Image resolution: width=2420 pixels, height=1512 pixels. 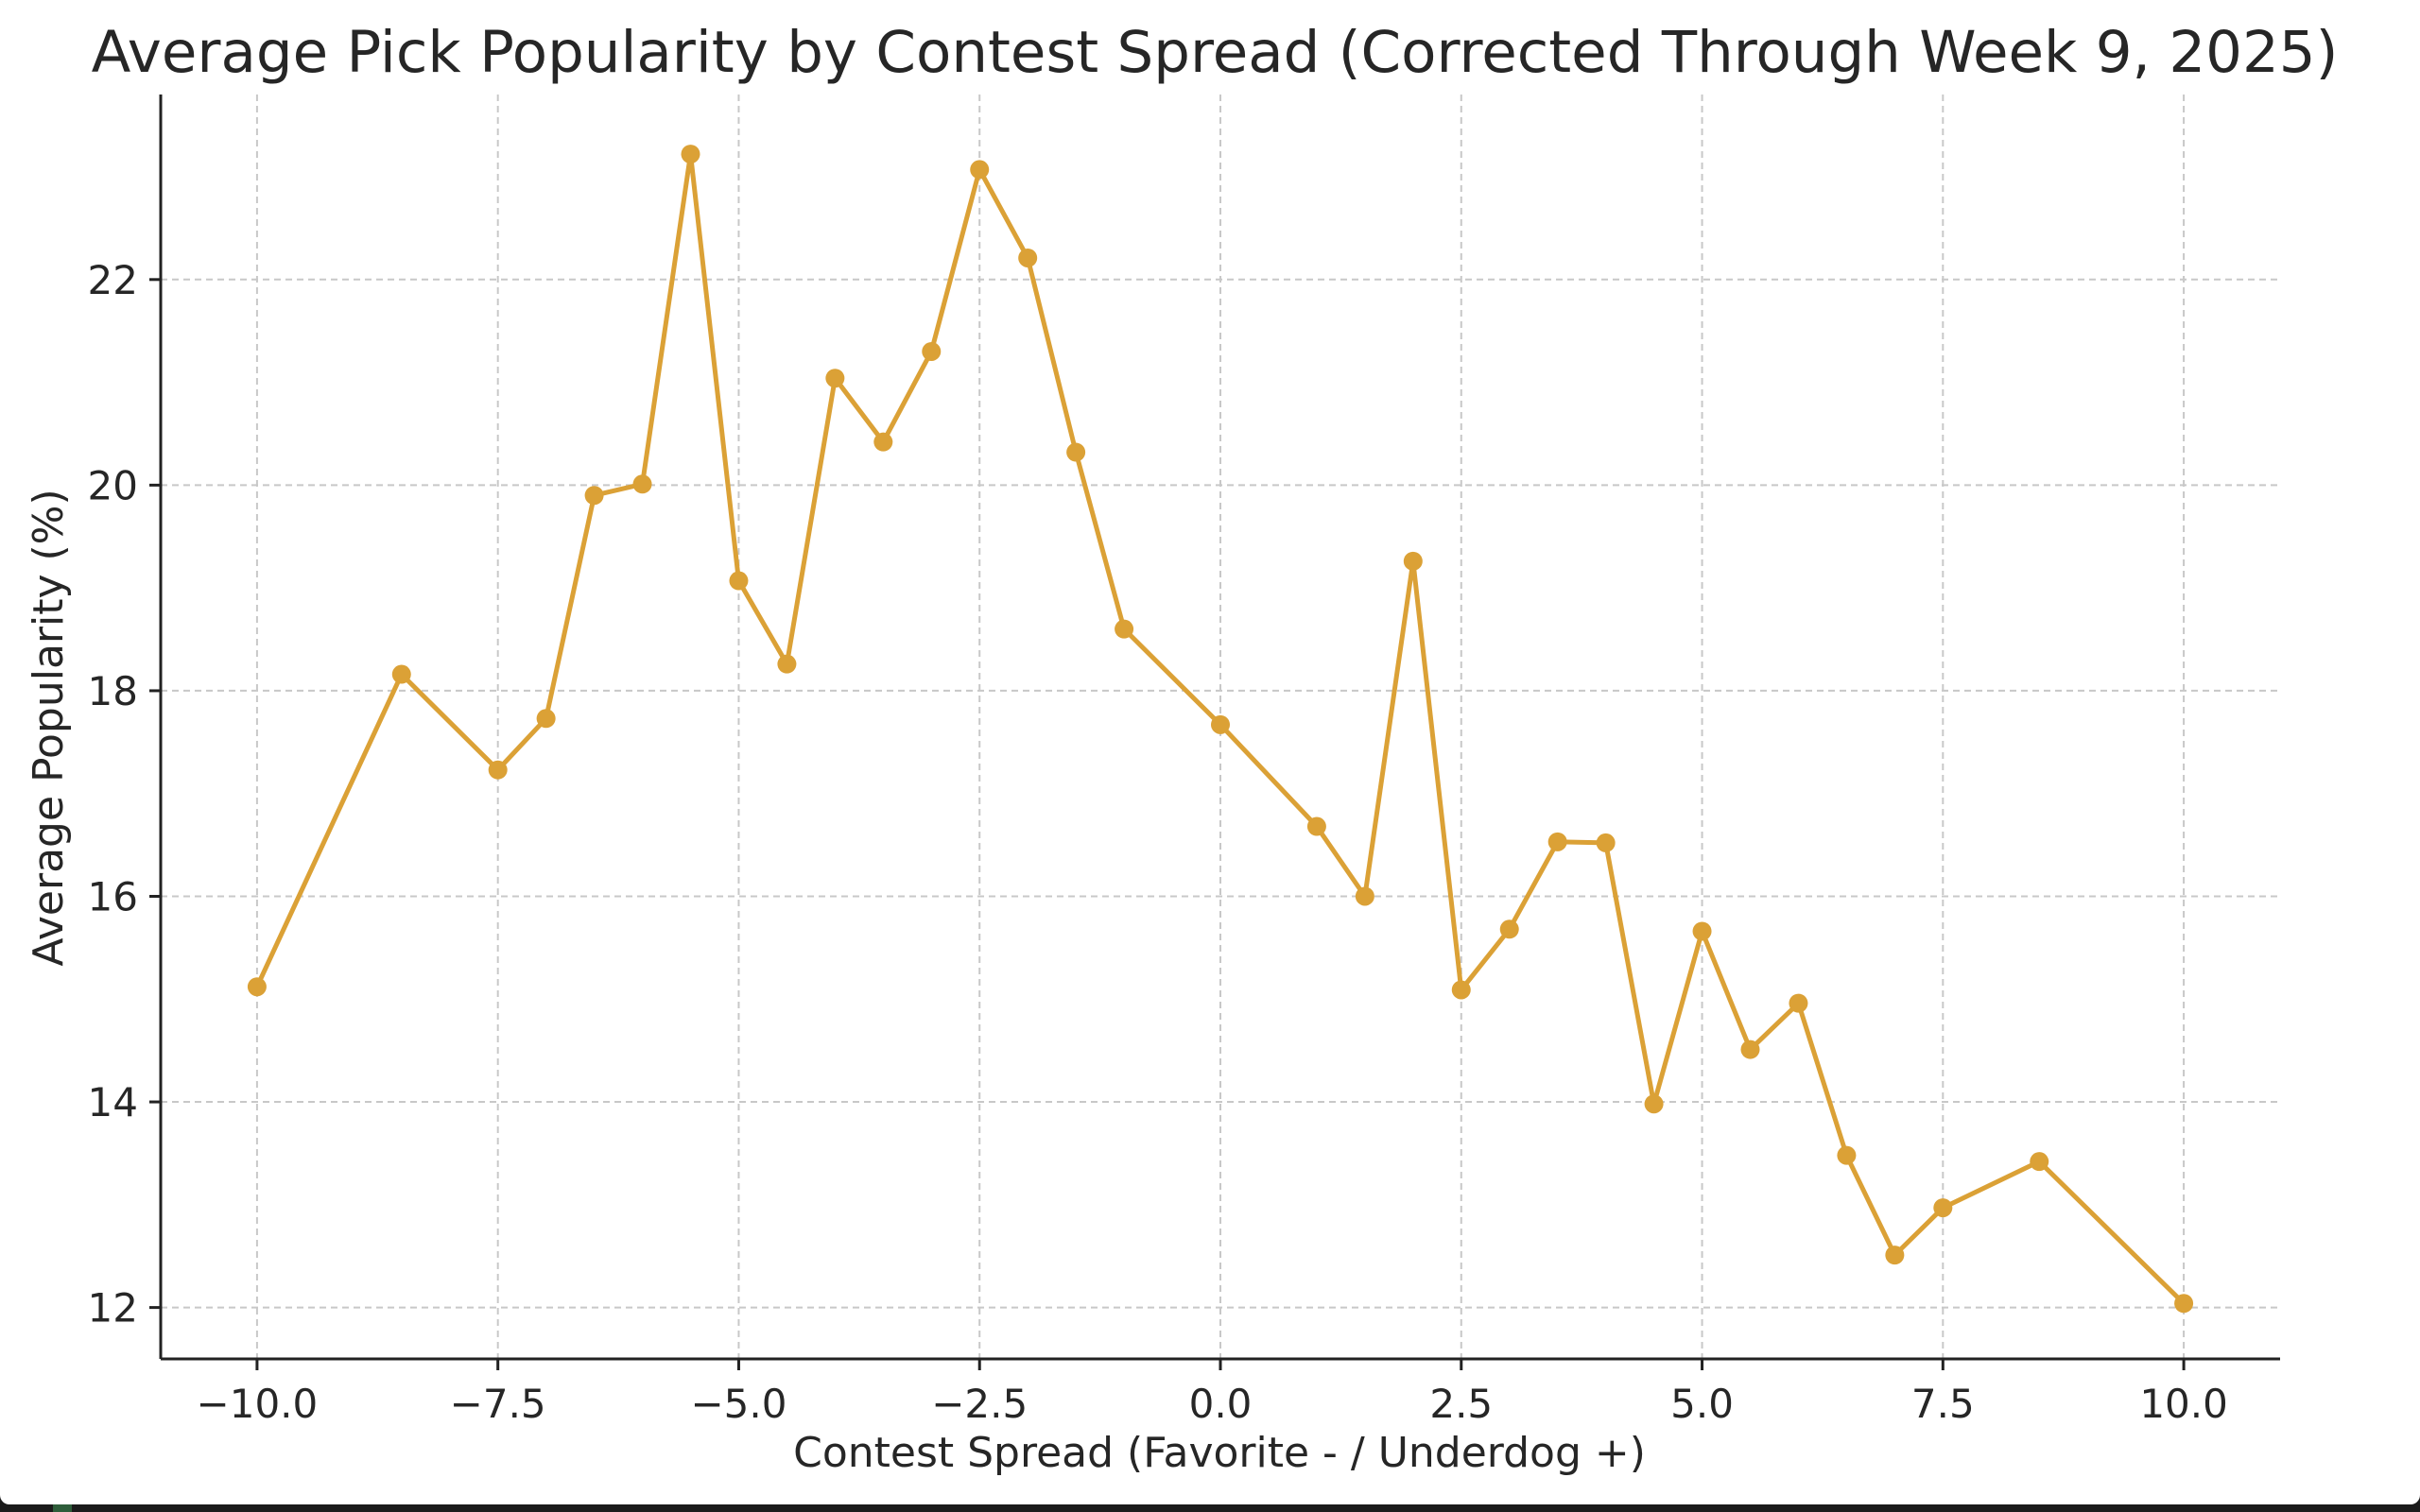 What do you see at coordinates (1210, 1508) in the screenshot?
I see `taskbar-strip` at bounding box center [1210, 1508].